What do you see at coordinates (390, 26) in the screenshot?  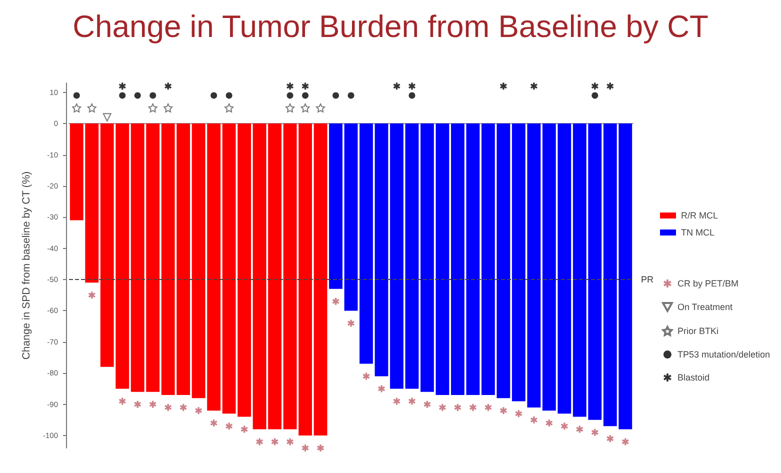 I see `chart-title: Change in Tumor Burden from Baseline by CT` at bounding box center [390, 26].